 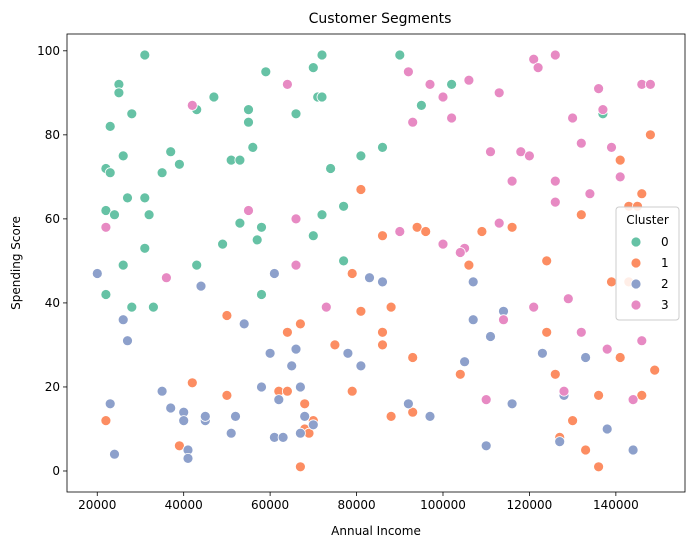 I want to click on legend-marker, so click(x=636, y=242).